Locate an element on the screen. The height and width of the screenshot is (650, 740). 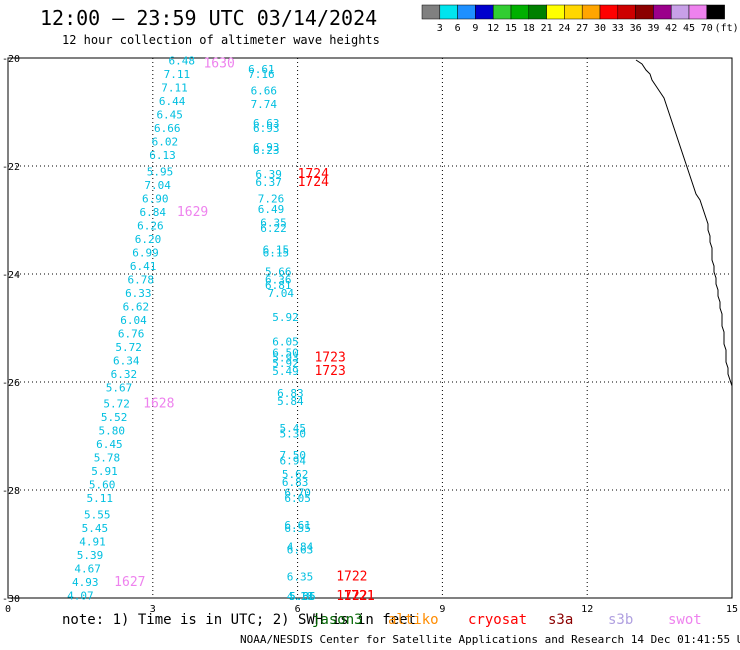
x-tick-label: 6 is located at coordinates (298, 609).